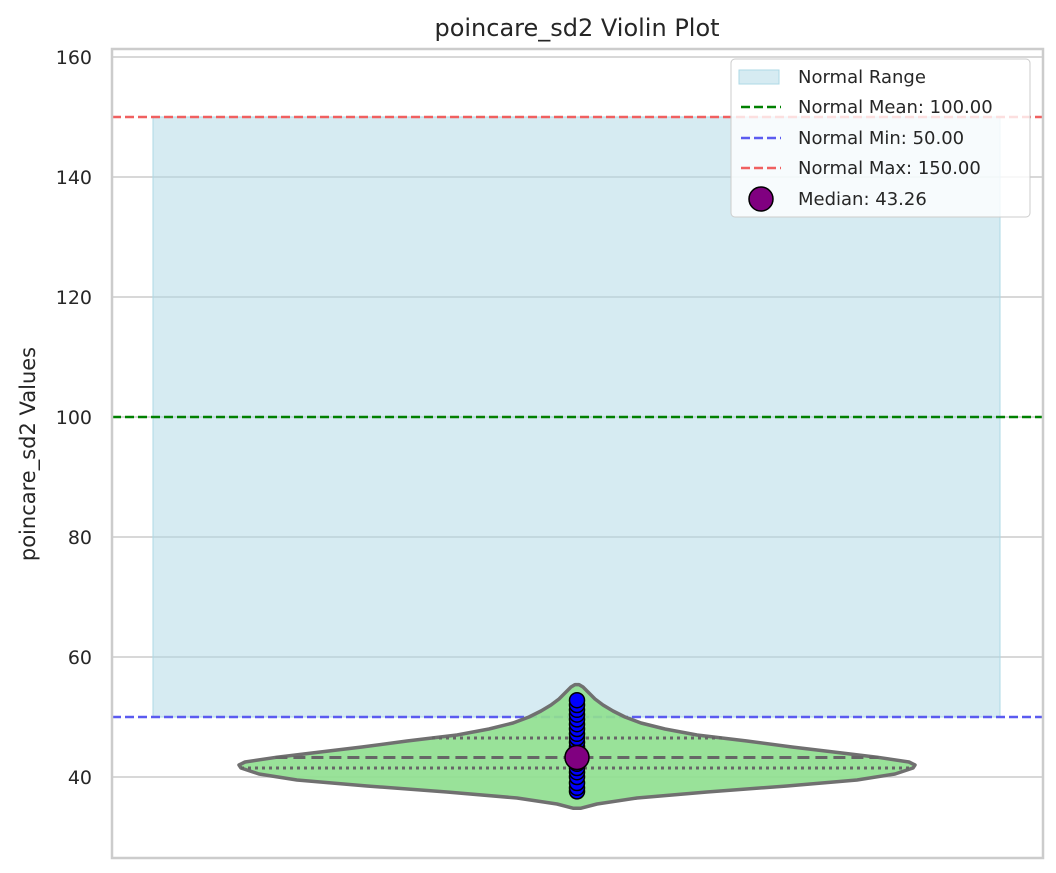 This screenshot has width=1056, height=873. I want to click on data-point, so click(577, 700).